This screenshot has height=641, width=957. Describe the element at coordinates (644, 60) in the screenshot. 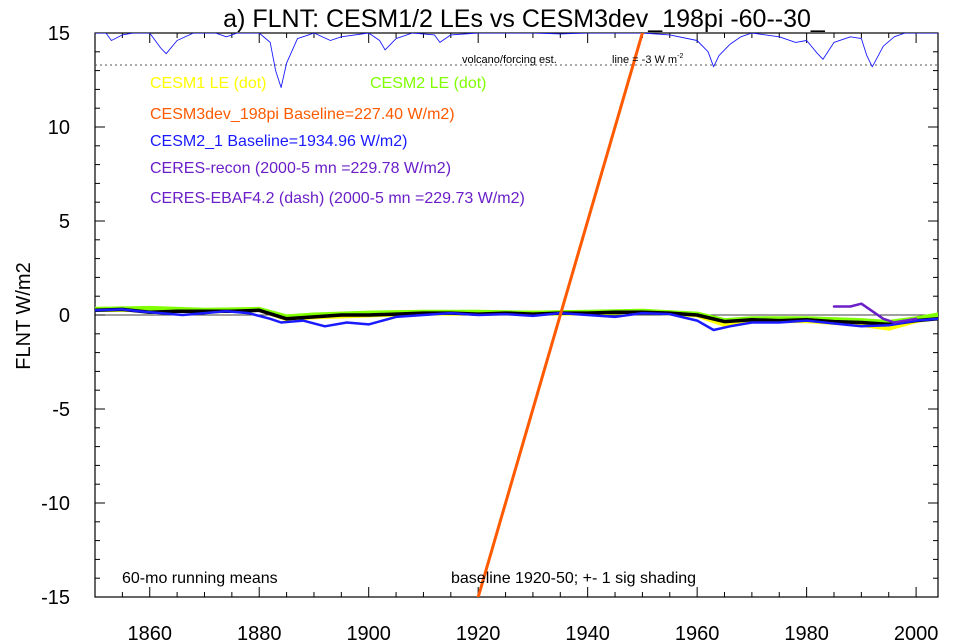

I see `line-annotation-text: line = -3 W m` at that location.